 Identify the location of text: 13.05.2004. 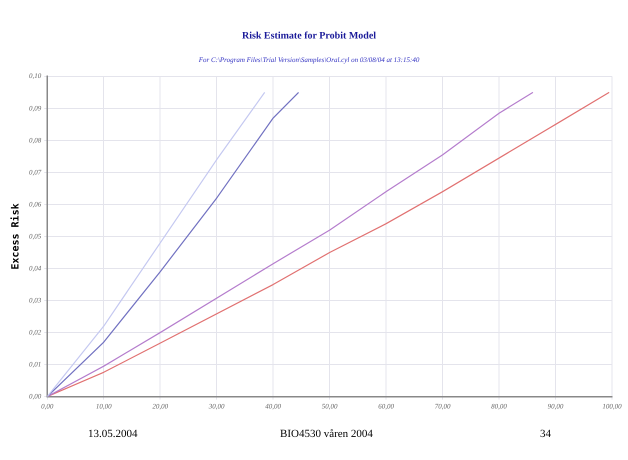
(113, 434).